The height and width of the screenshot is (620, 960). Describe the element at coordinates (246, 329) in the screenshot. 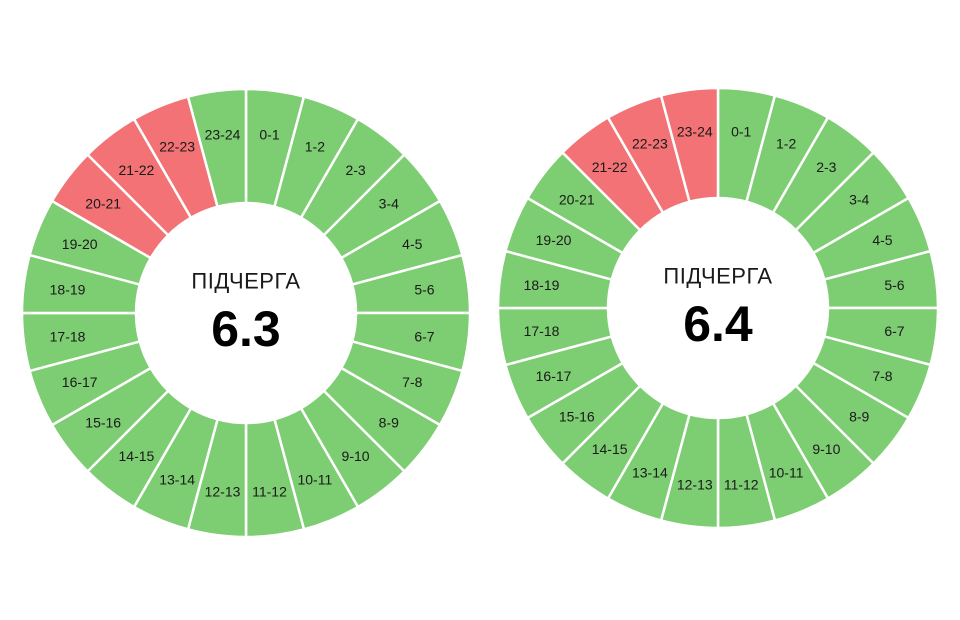

I see `center-number: 6.3` at that location.